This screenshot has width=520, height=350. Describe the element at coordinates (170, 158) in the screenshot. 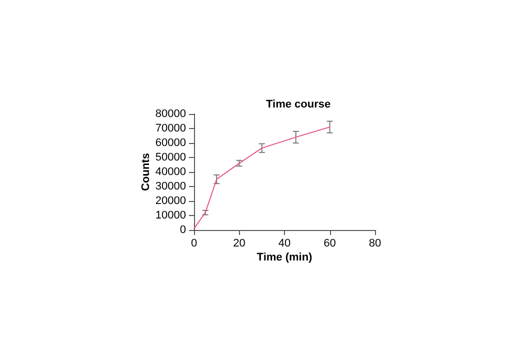

I see `y-tick-label: 50000` at that location.